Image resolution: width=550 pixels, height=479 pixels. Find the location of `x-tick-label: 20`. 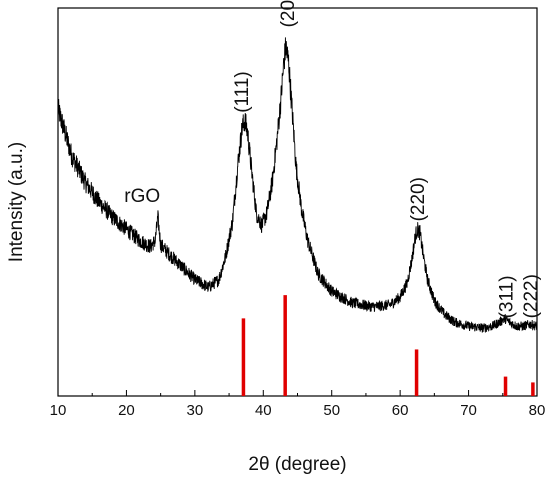

x-tick-label: 20 is located at coordinates (126, 410).